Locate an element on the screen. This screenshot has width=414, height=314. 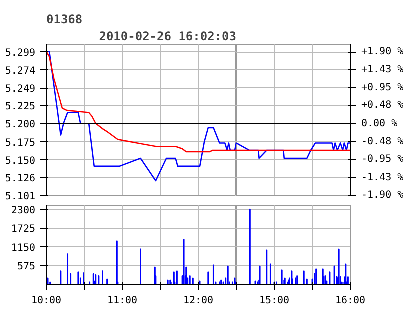
y2-tick-label: -0.95 % is located at coordinates (383, 160).